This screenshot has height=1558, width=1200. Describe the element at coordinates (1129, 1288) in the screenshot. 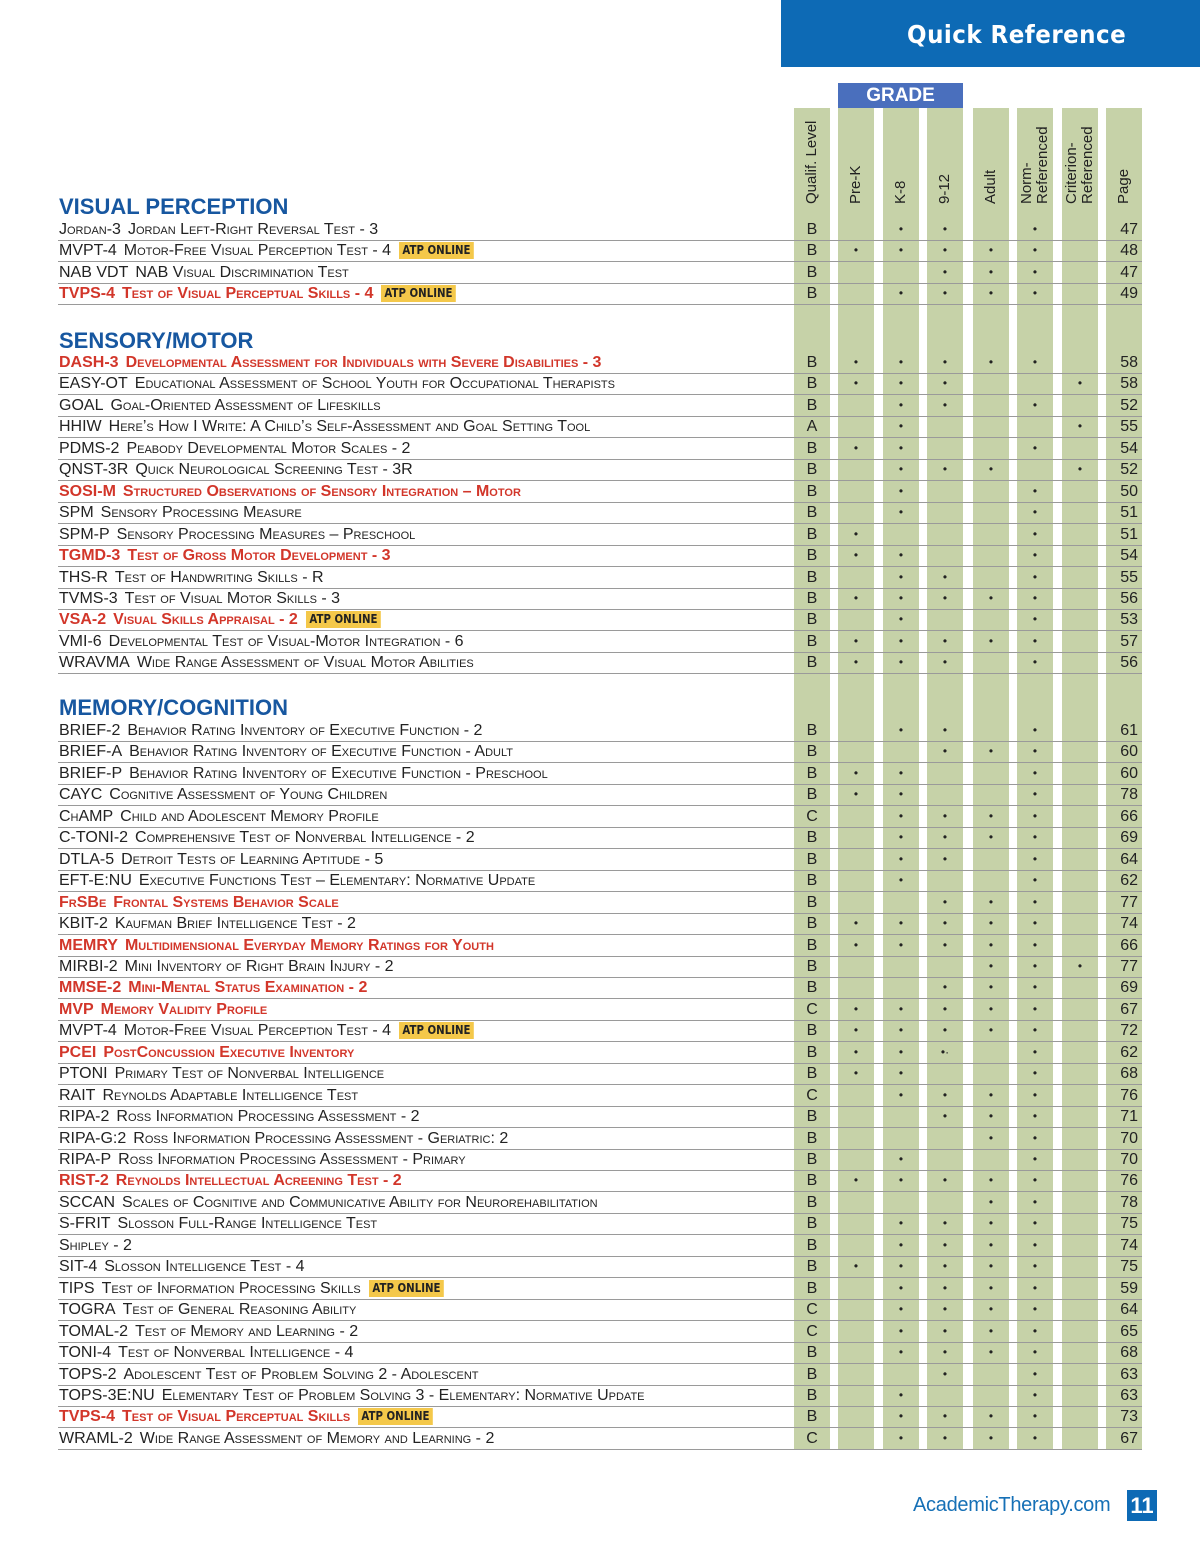

I see `page-cell: 59` at that location.